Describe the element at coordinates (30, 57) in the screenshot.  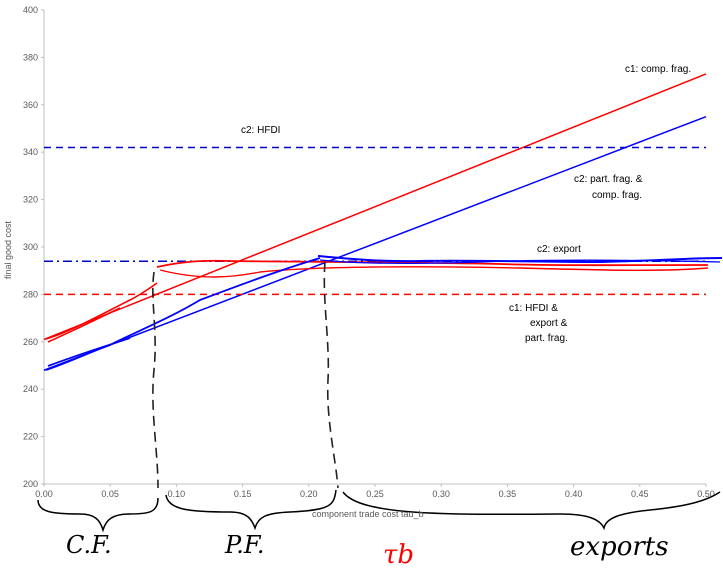
I see `y-tick-label: 380` at that location.